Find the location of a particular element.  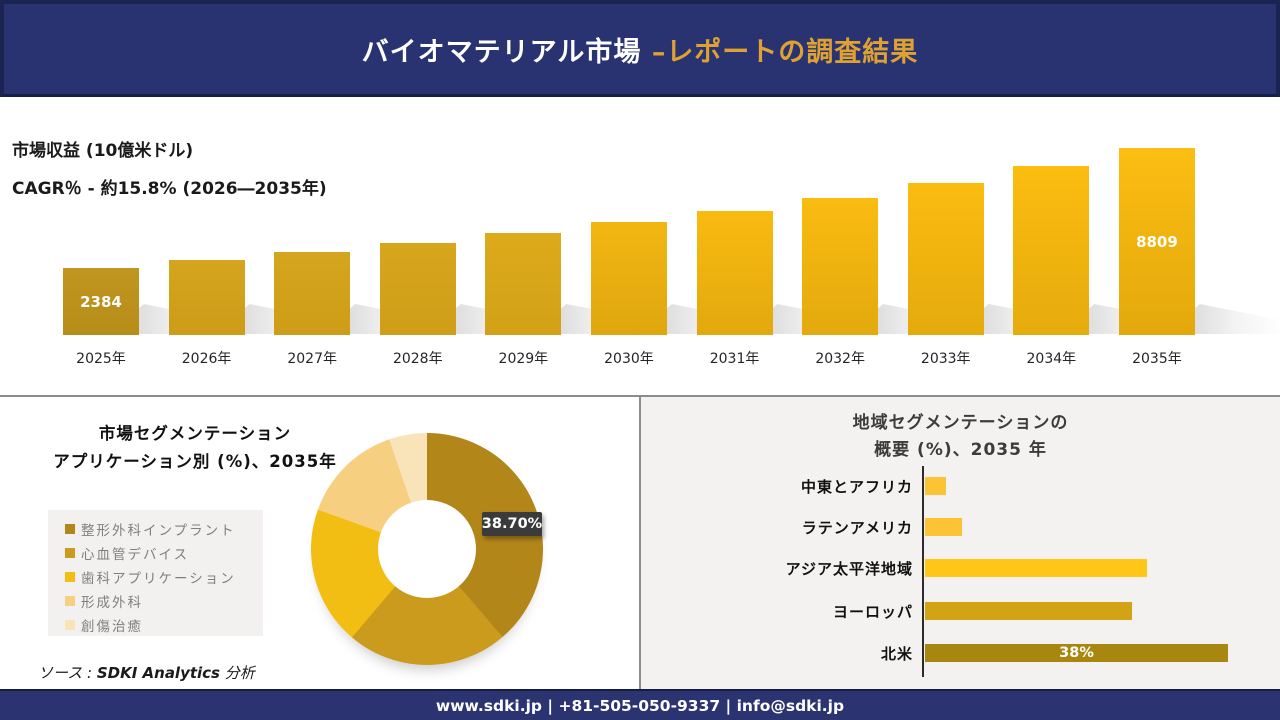

legend-item: 形成外科 is located at coordinates (164, 601).